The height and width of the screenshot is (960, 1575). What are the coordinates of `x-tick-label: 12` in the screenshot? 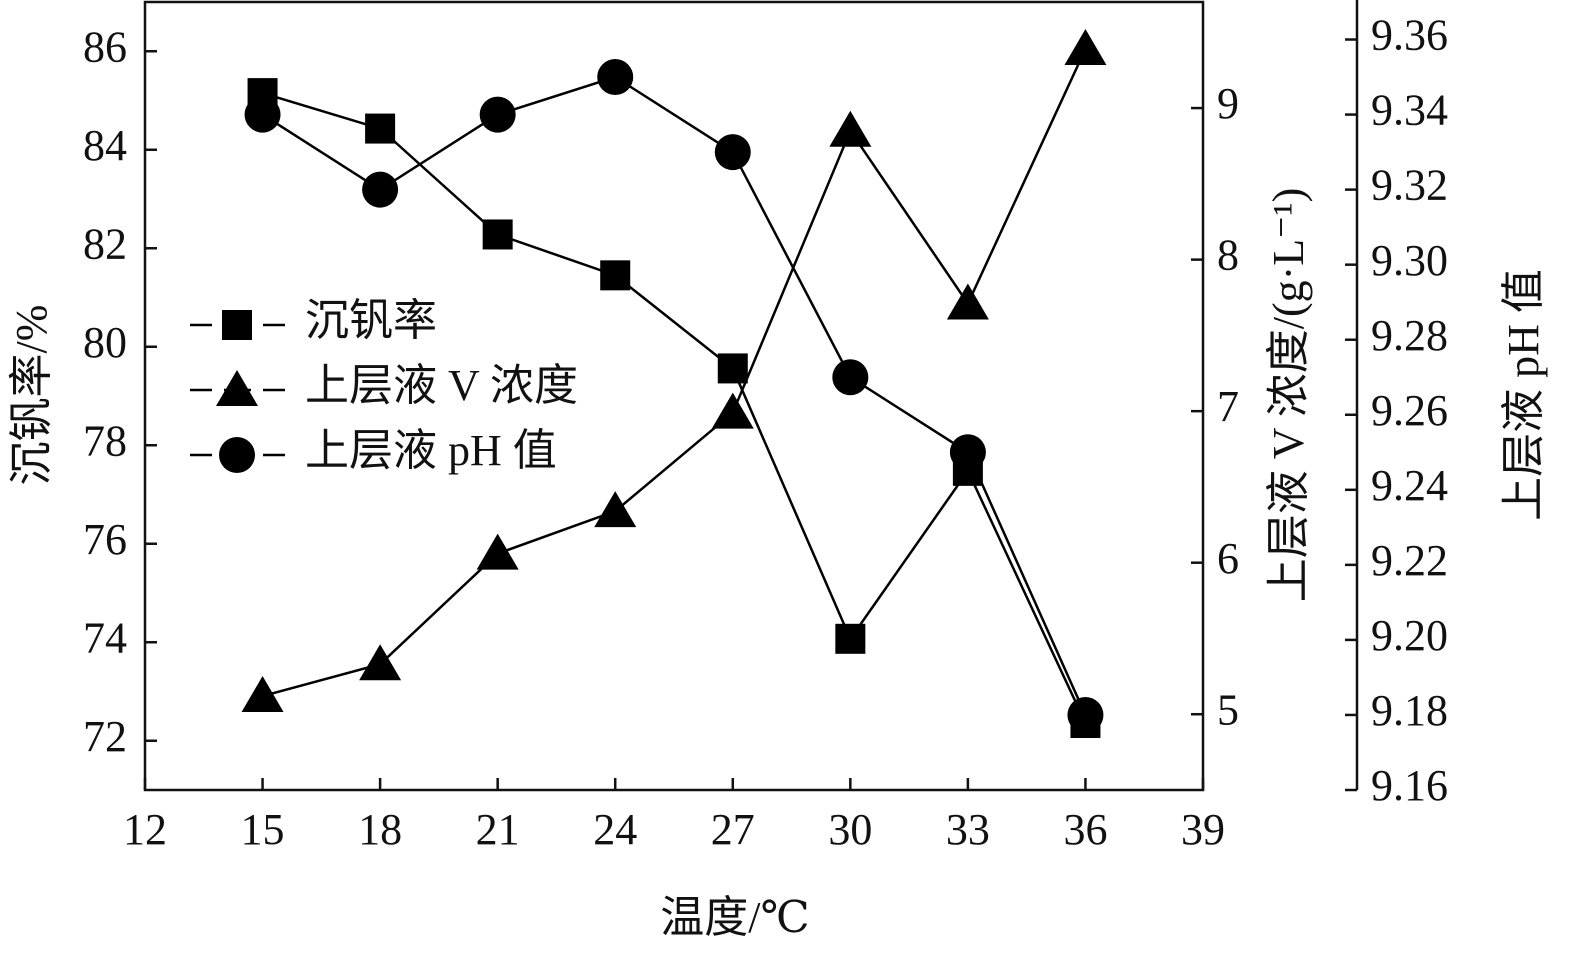 It's located at (145, 829).